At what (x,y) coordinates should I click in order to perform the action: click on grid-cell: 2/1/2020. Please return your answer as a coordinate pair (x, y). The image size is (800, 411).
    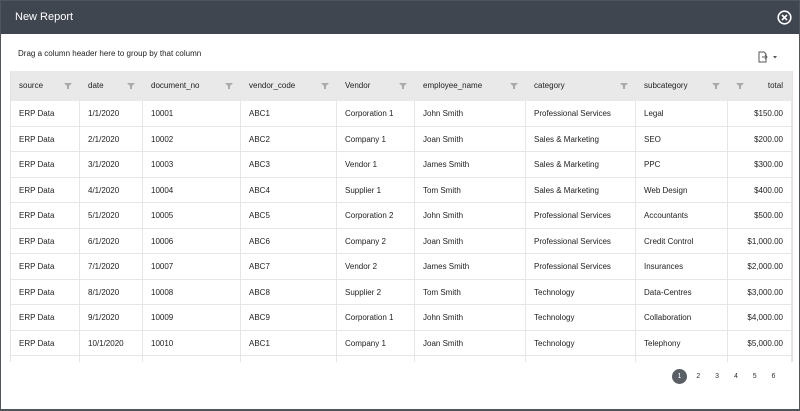
    Looking at the image, I should click on (111, 139).